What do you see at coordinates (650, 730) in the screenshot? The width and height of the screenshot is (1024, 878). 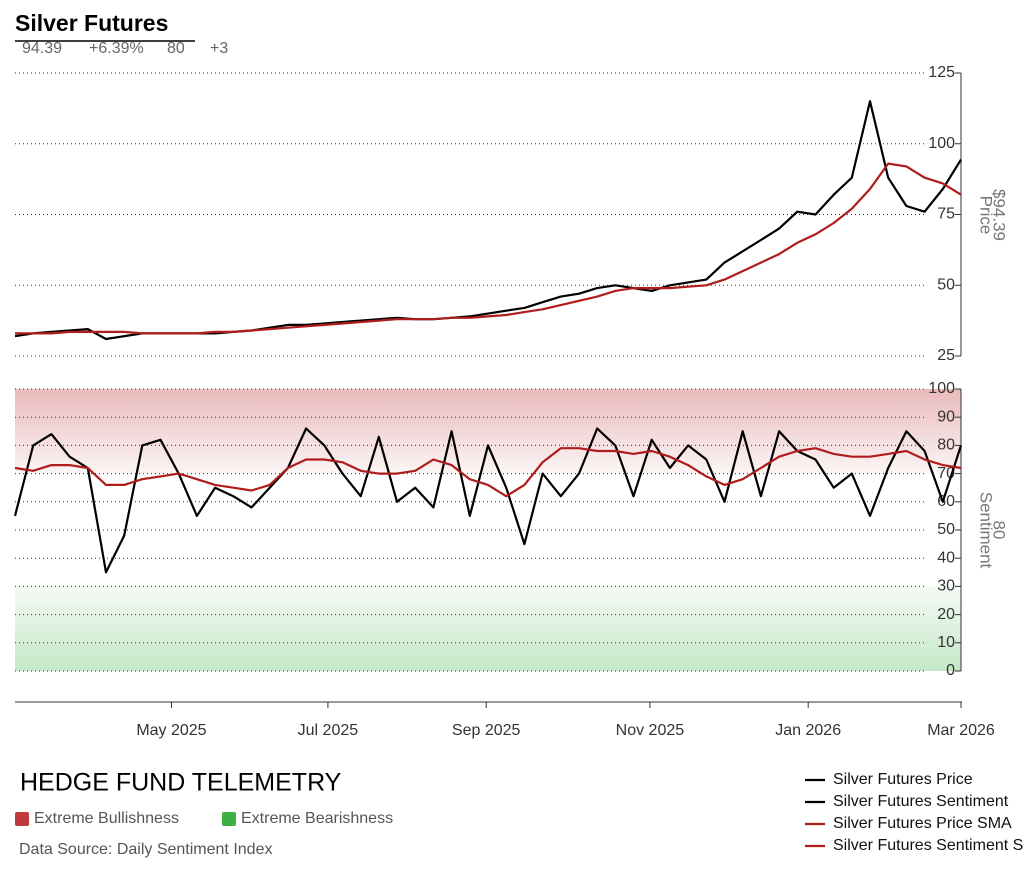 I see `x-tick-label: Nov 2025` at bounding box center [650, 730].